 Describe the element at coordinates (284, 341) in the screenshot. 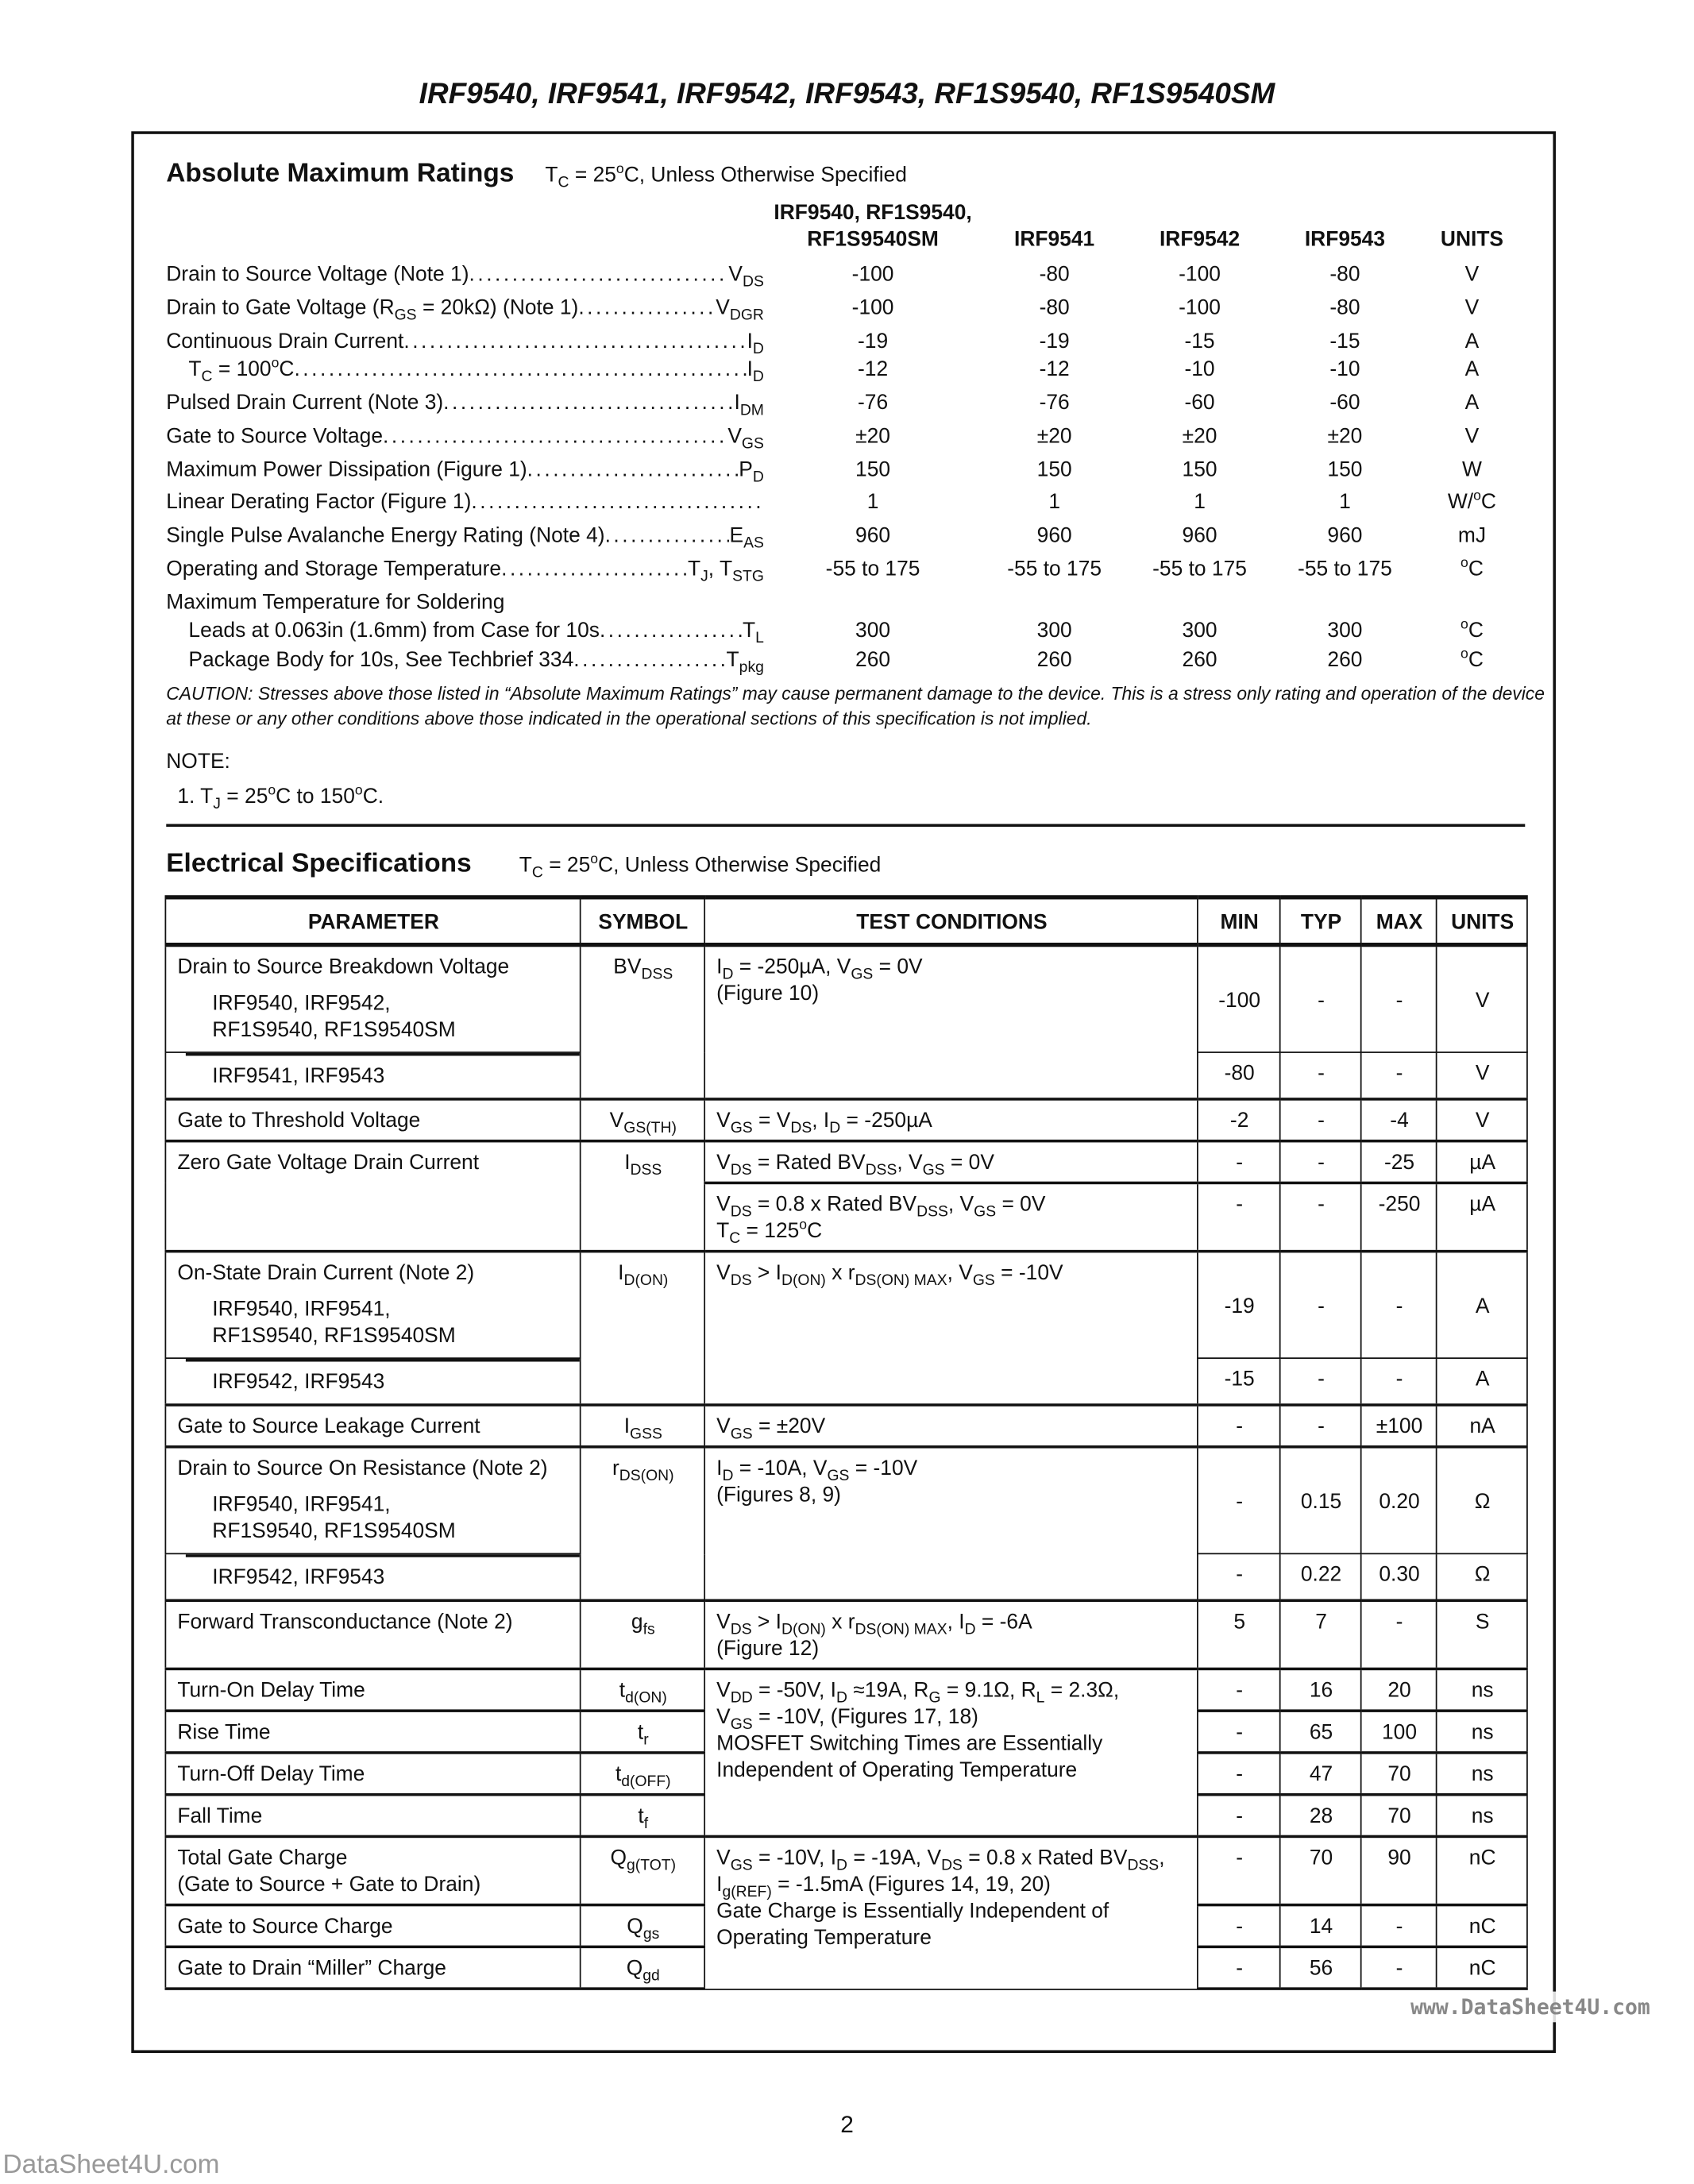

I see `rating-name: Continuous Drain Current` at that location.